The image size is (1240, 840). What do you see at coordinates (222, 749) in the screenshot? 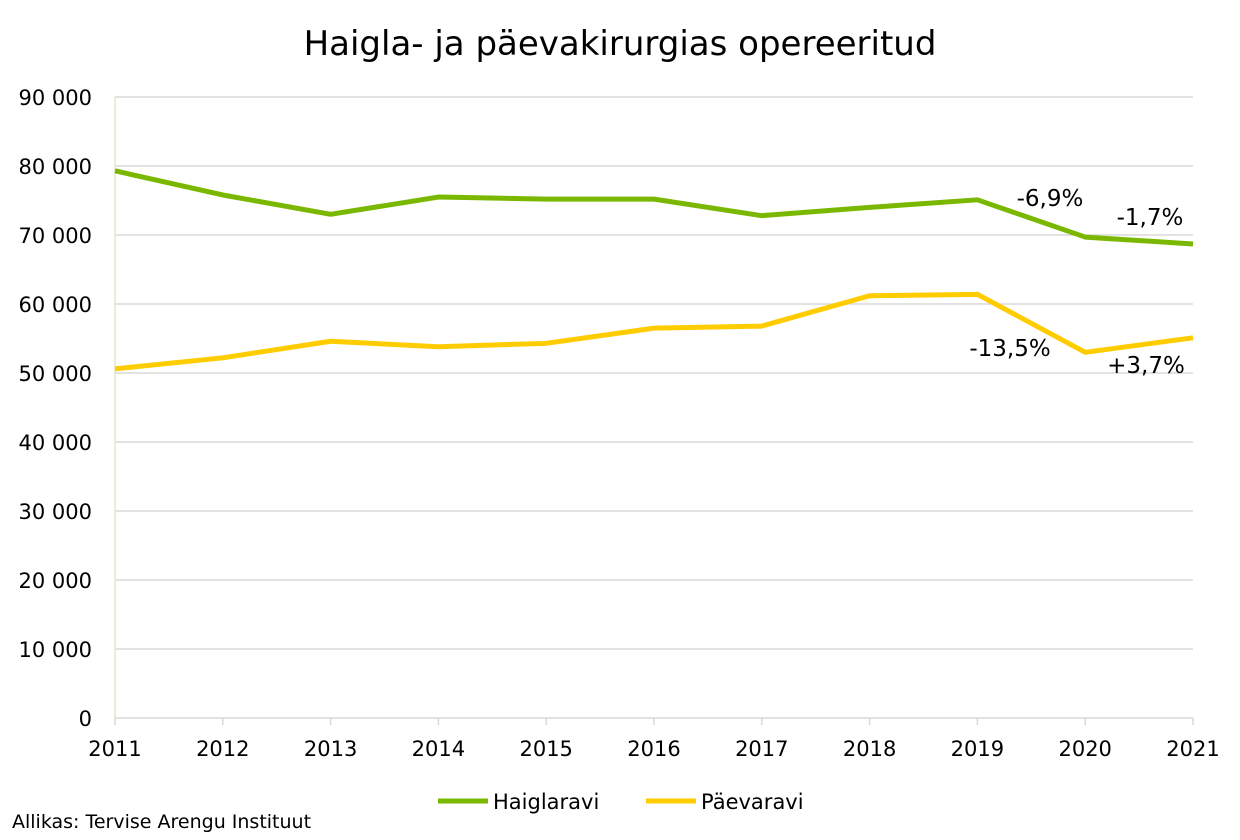
I see `x-tick-label: 2012` at bounding box center [222, 749].